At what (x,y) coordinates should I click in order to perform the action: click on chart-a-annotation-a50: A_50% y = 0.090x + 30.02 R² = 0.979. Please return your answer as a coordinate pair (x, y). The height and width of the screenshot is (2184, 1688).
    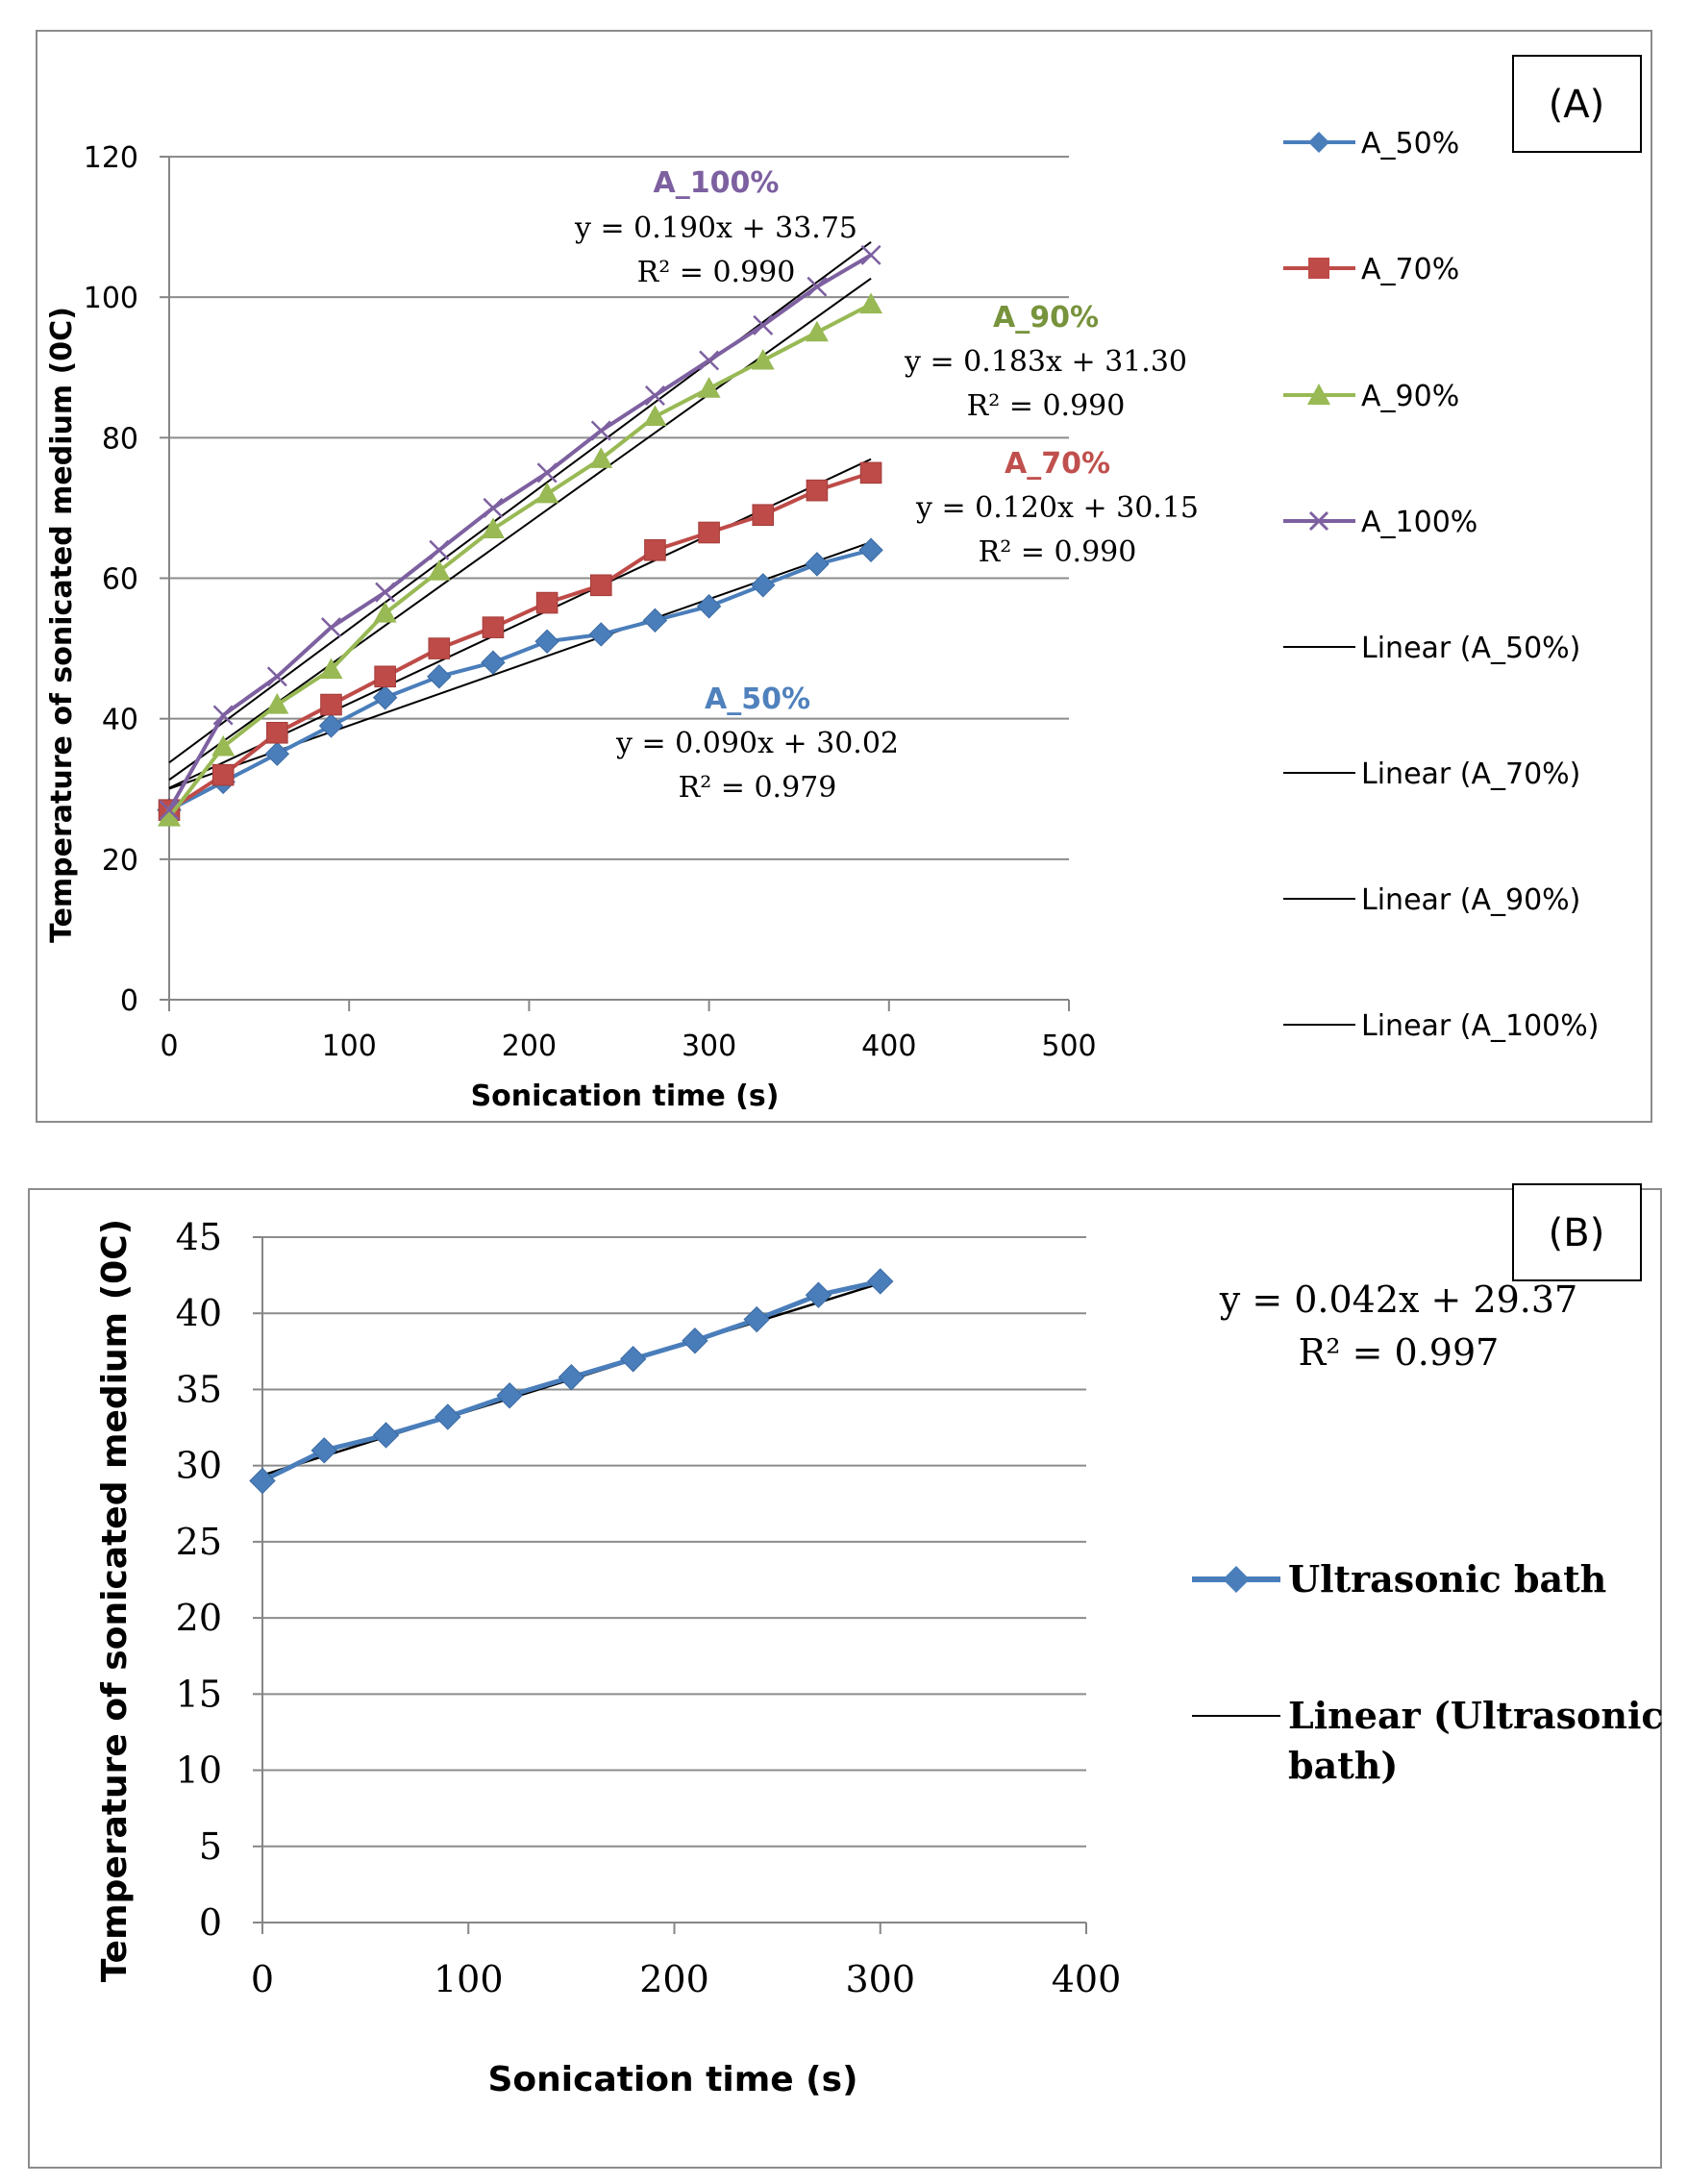
    Looking at the image, I should click on (757, 744).